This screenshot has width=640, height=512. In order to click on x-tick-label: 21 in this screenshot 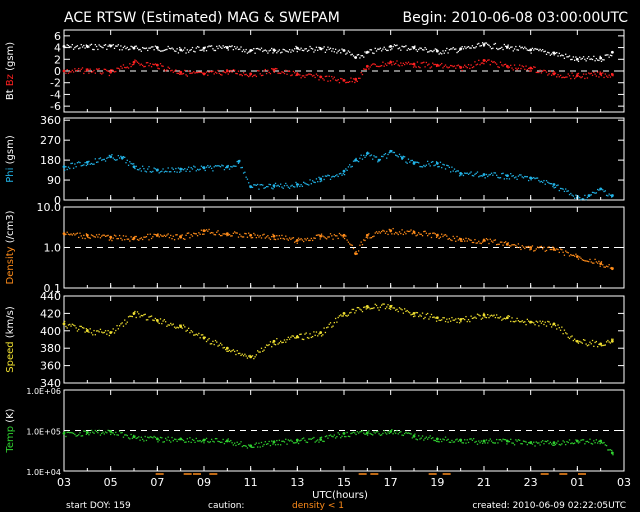, I will do `click(484, 482)`.